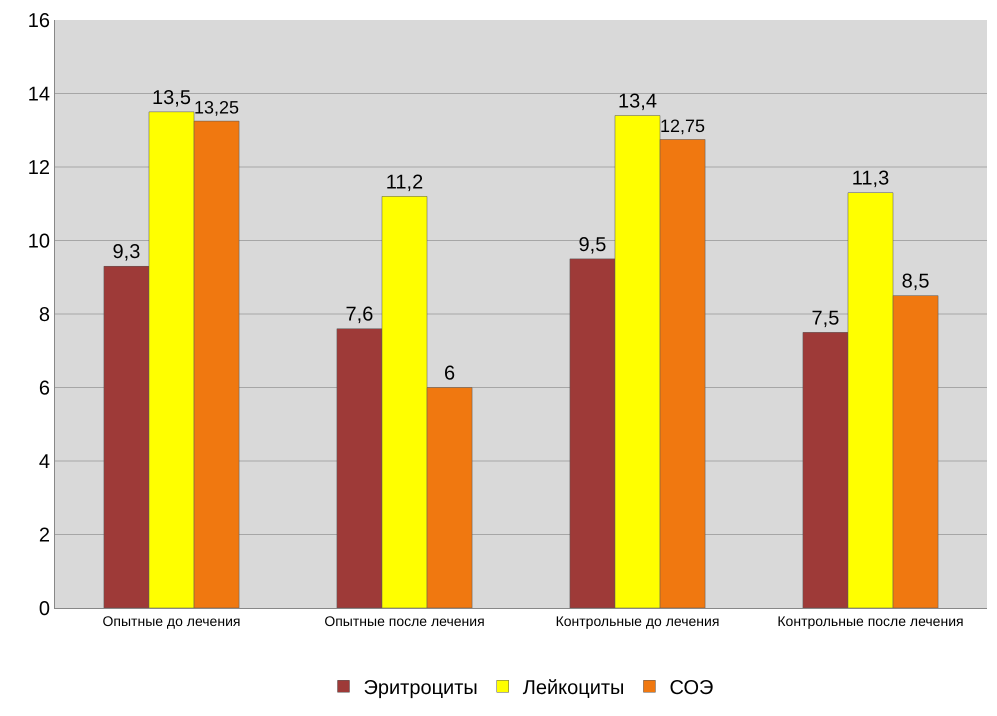  Describe the element at coordinates (592, 245) in the screenshot. I see `data-label: 9,5` at that location.